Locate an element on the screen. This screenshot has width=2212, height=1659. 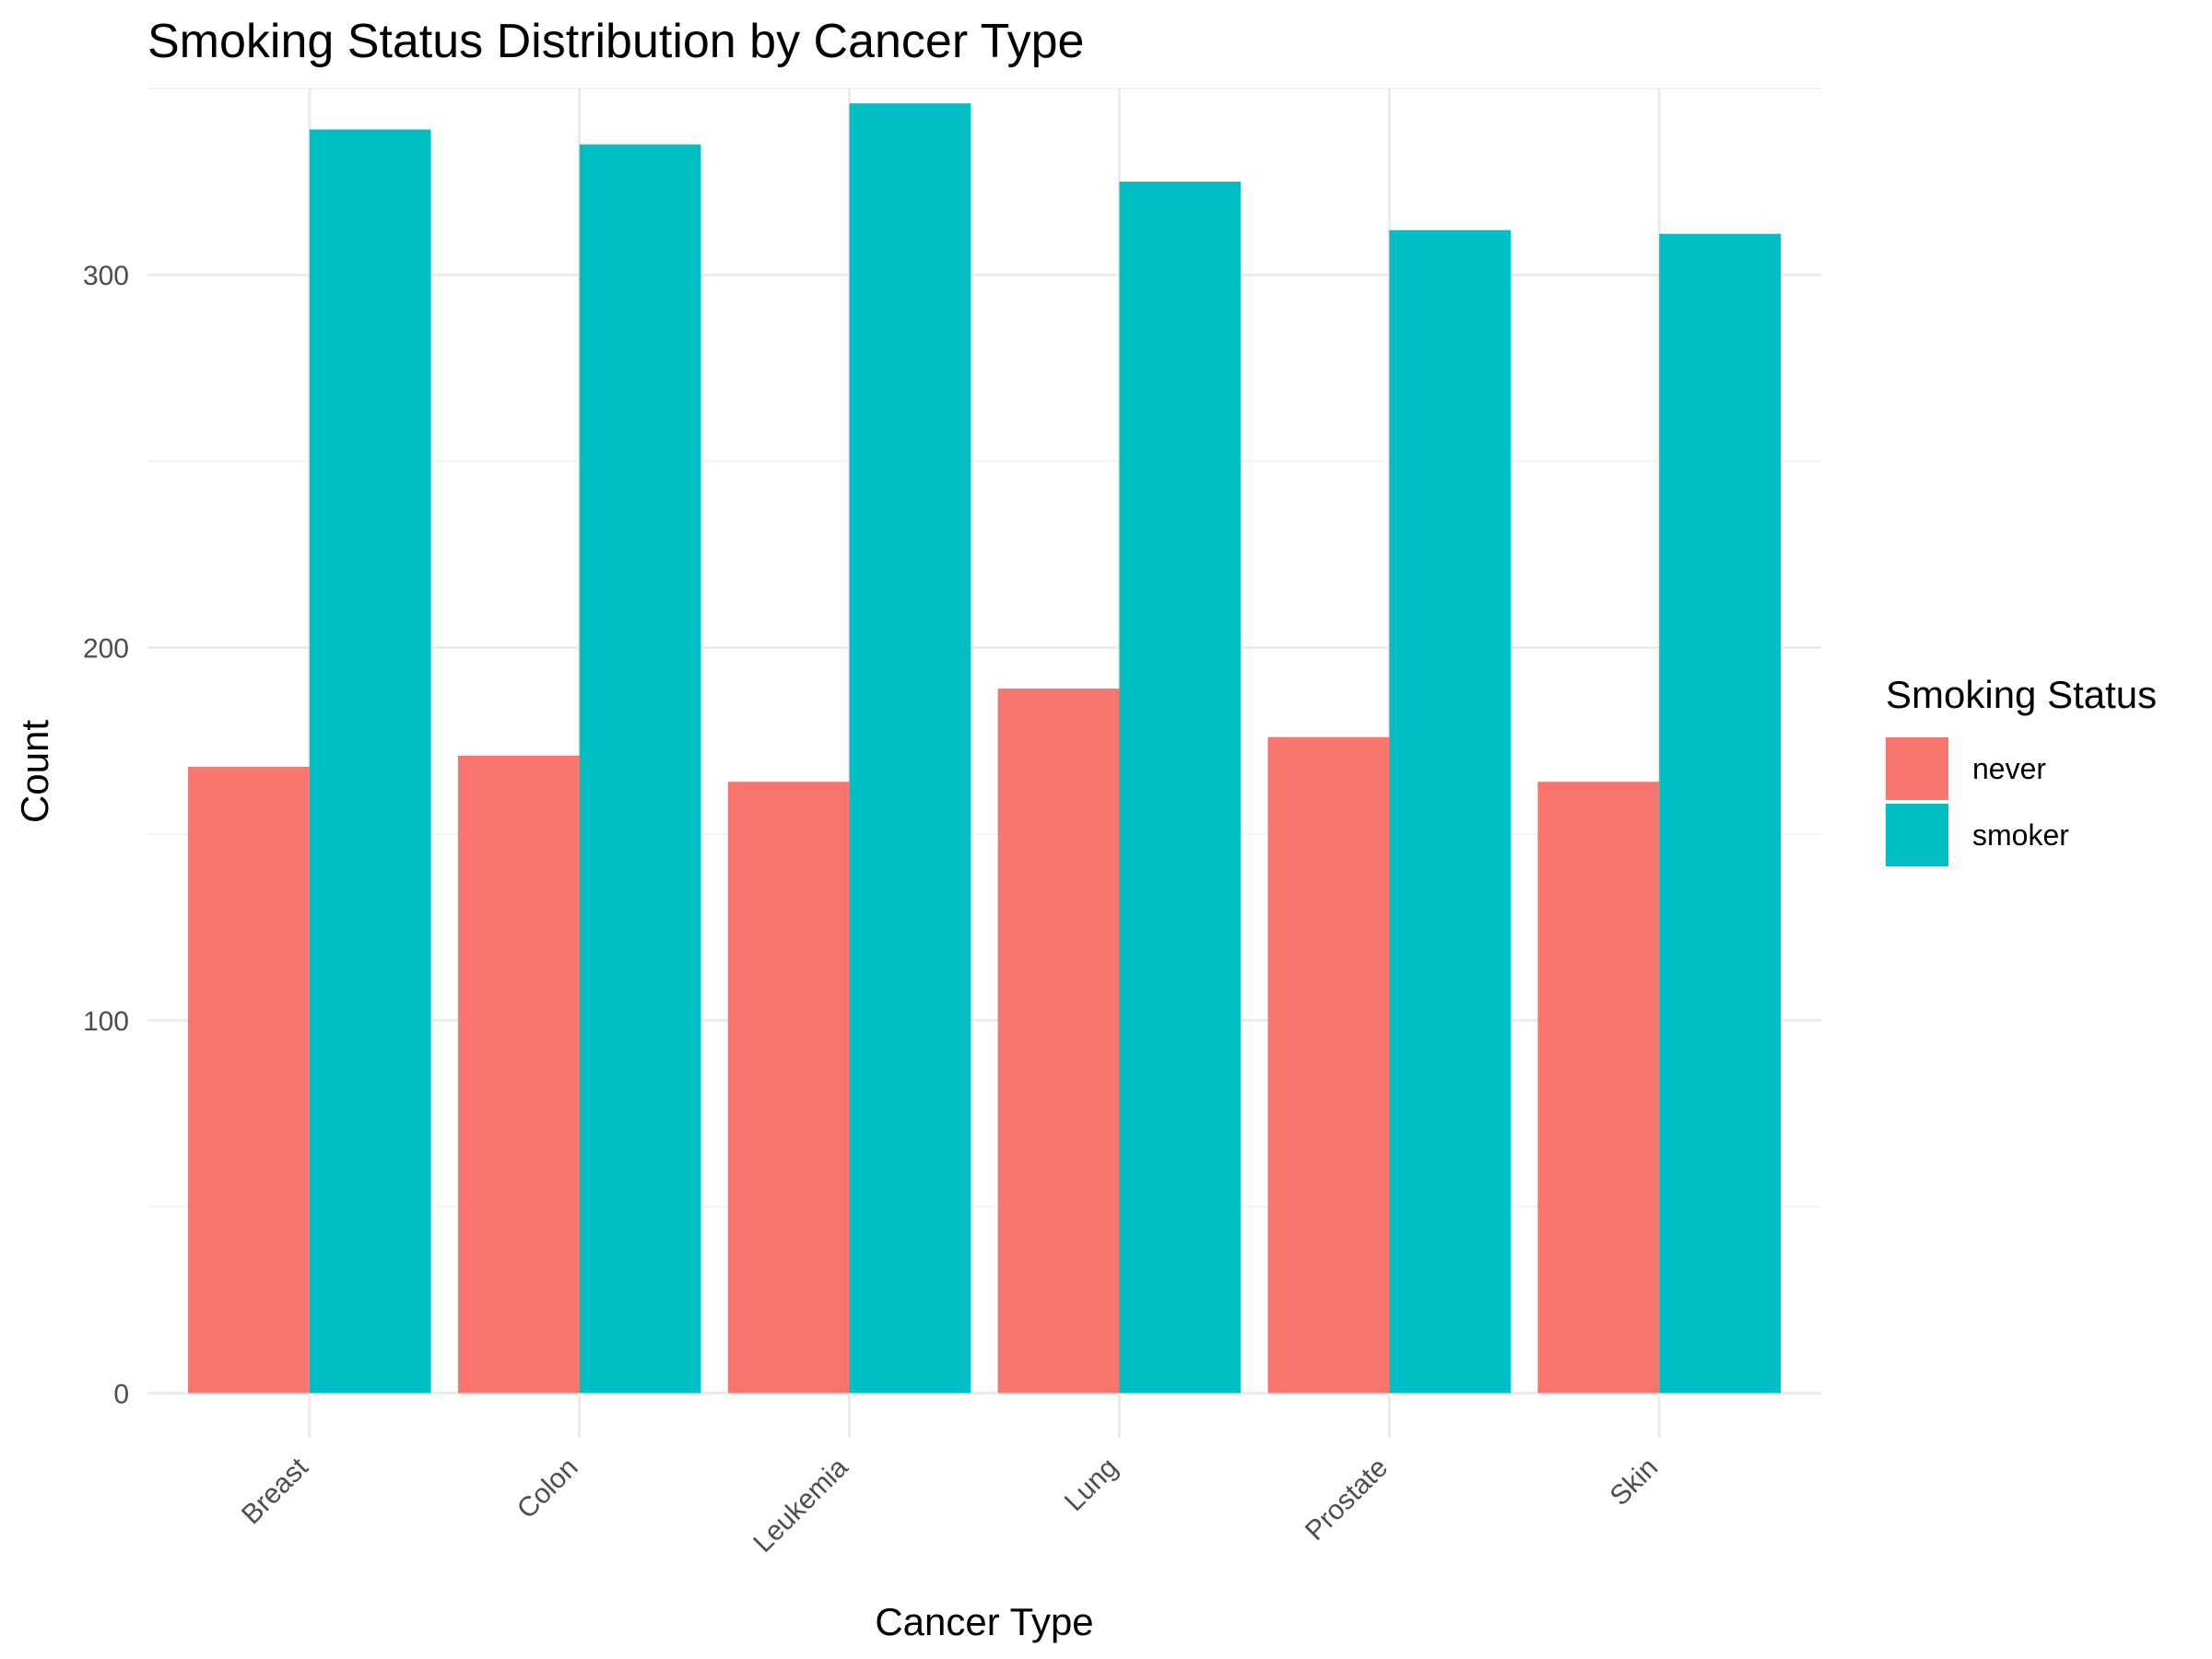
x-tick-label: Prostate is located at coordinates (1347, 1500).